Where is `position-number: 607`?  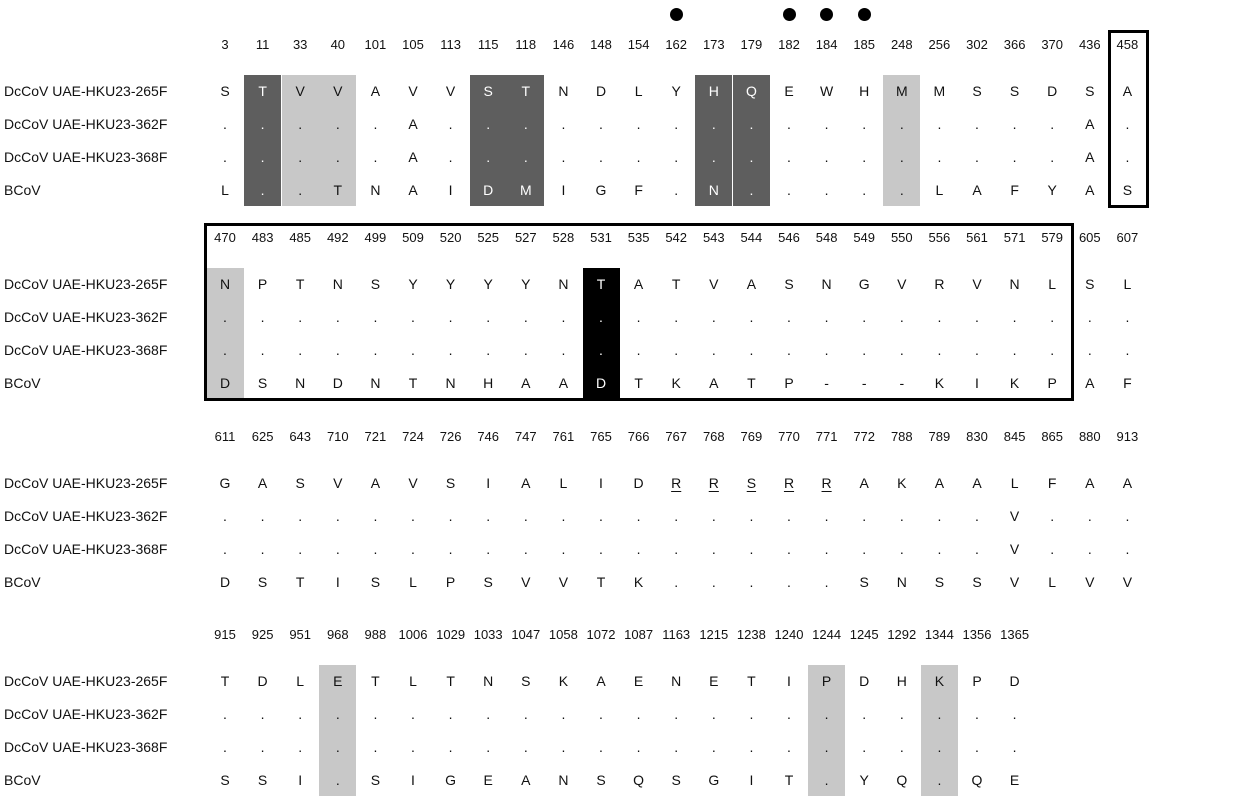 position-number: 607 is located at coordinates (1127, 237).